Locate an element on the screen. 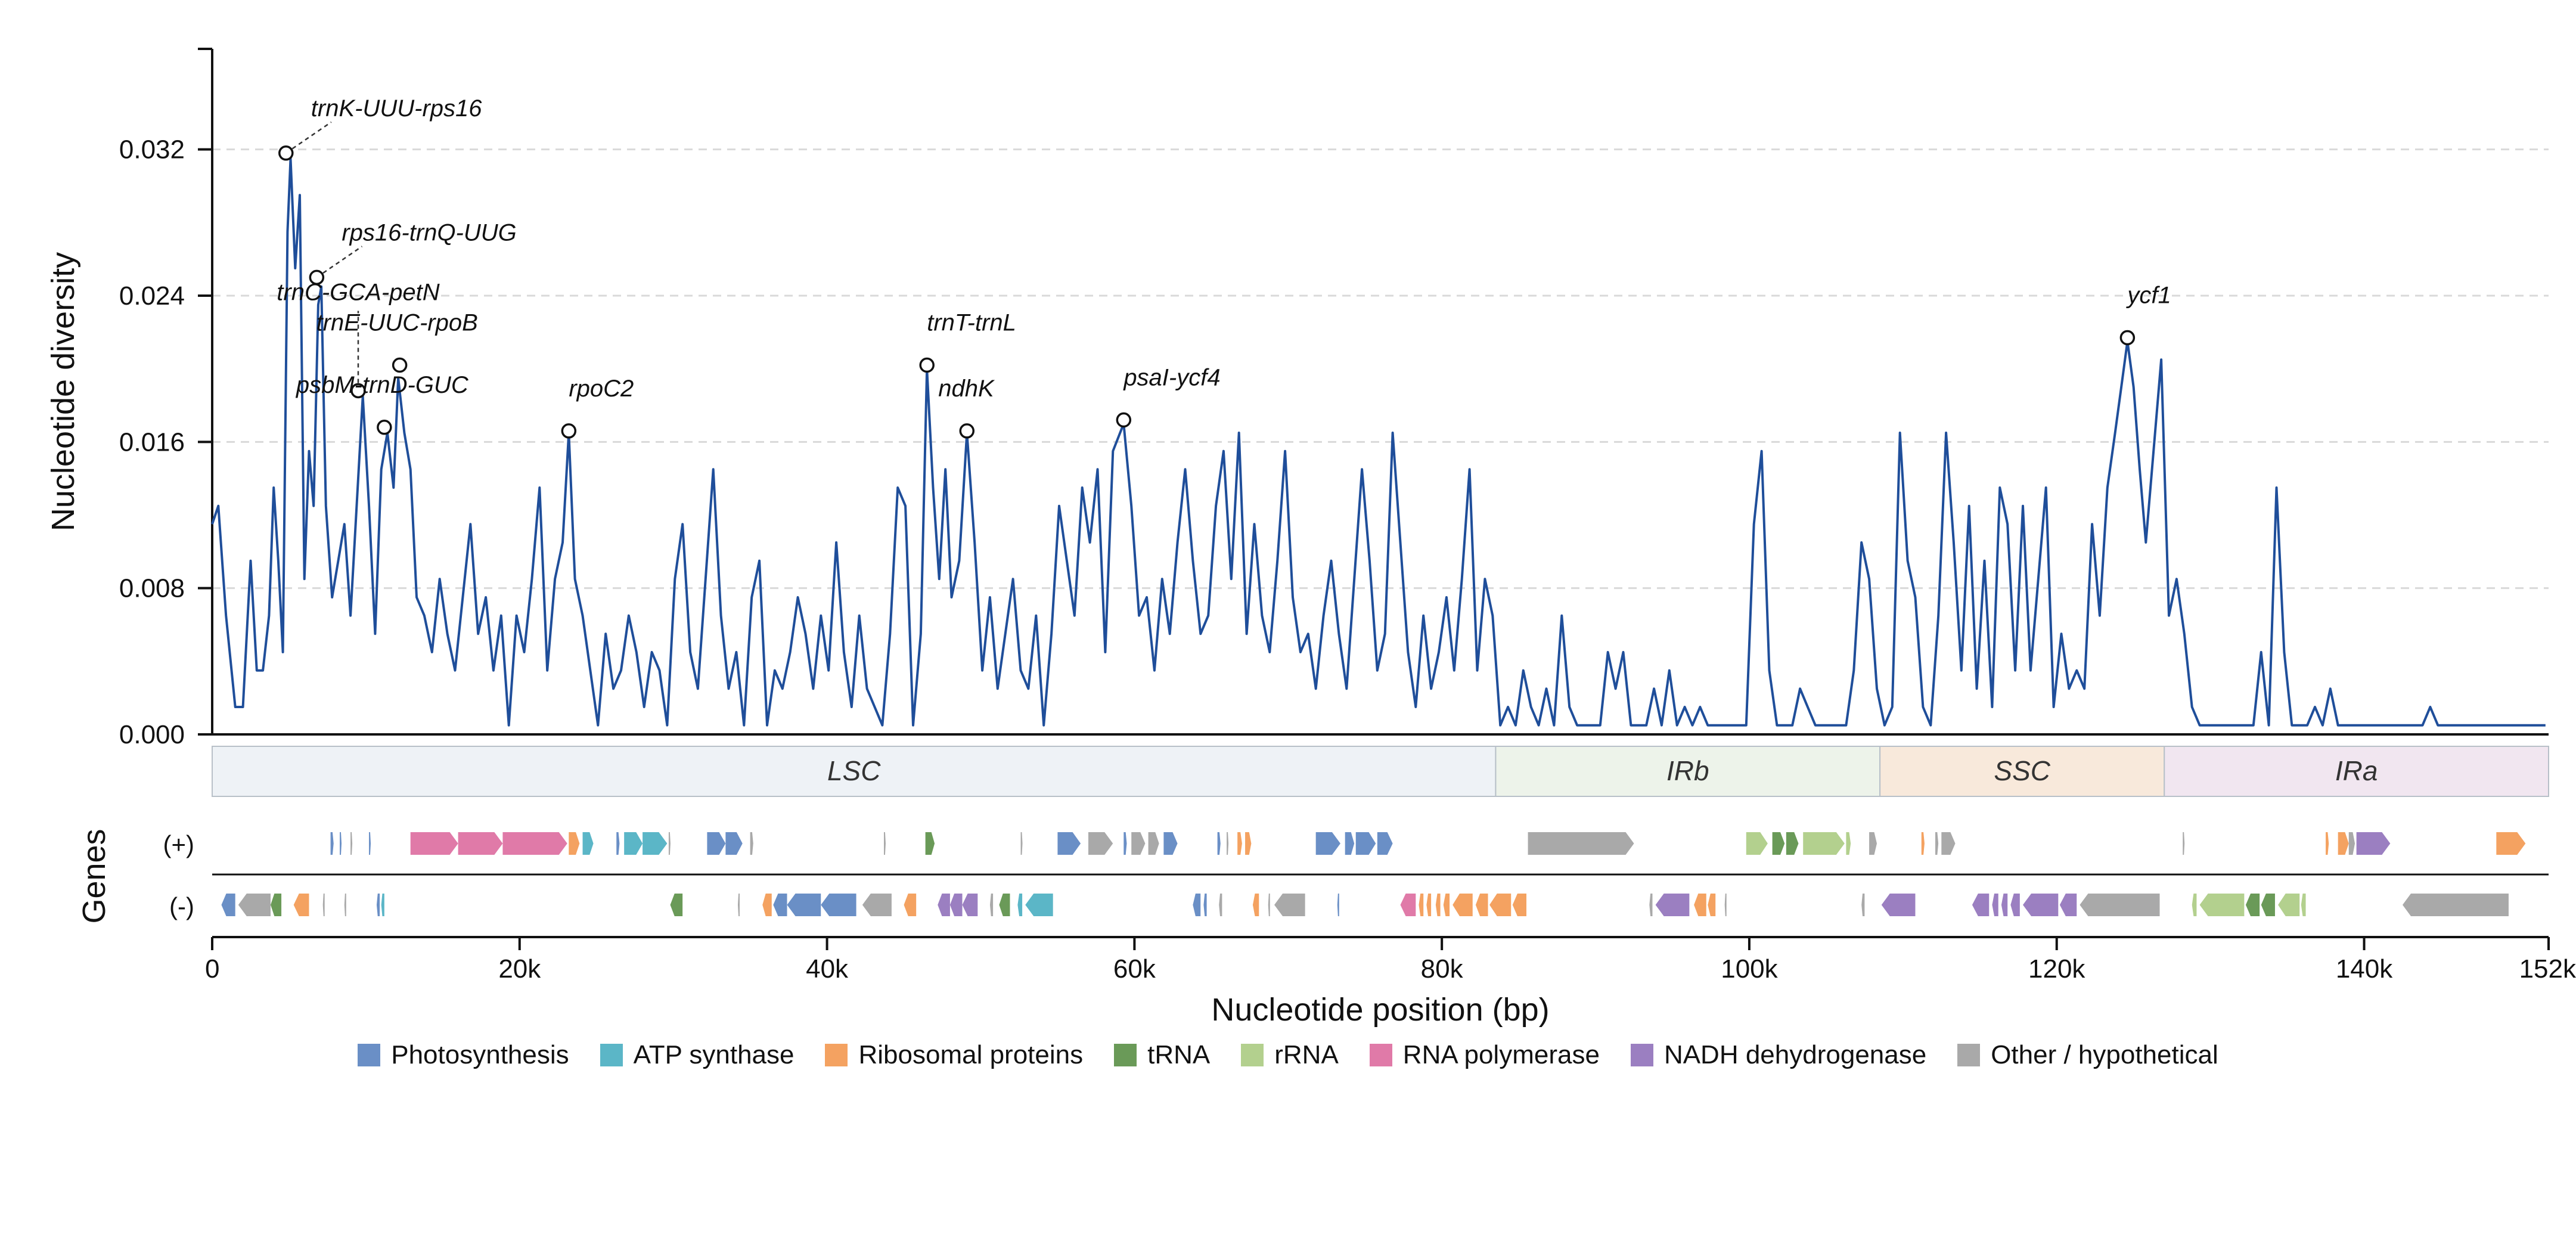 This screenshot has width=2576, height=1253. region-segment-irb is located at coordinates (1688, 771).